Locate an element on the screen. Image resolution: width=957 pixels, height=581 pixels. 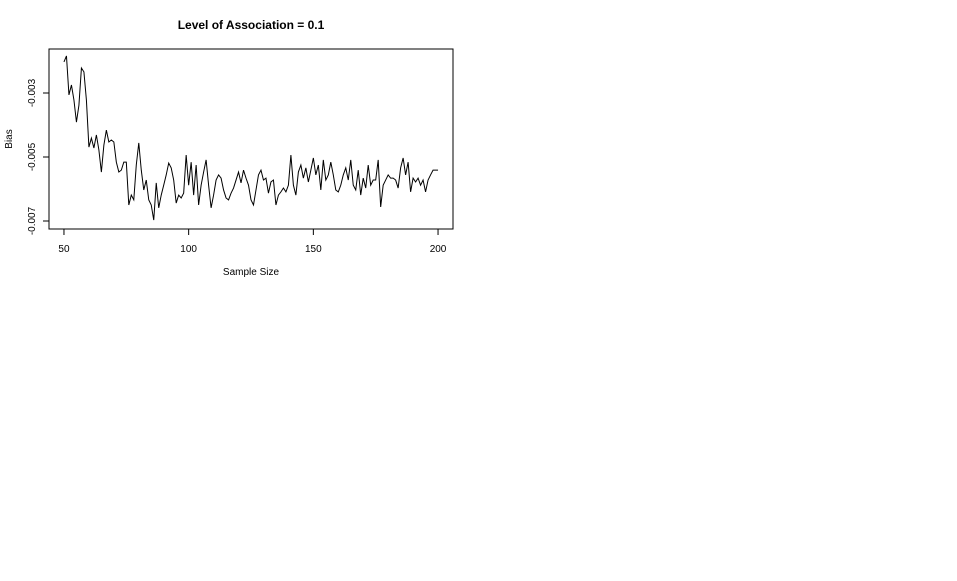
x-axis-label: Sample Size is located at coordinates (251, 272).